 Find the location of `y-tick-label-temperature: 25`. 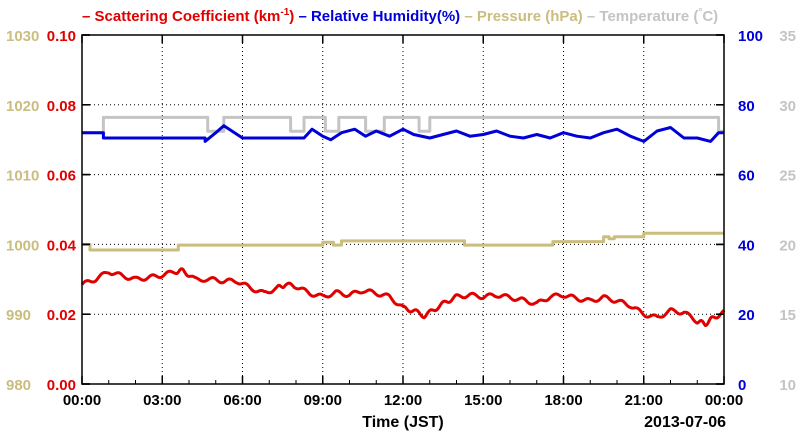

y-tick-label-temperature: 25 is located at coordinates (787, 176).